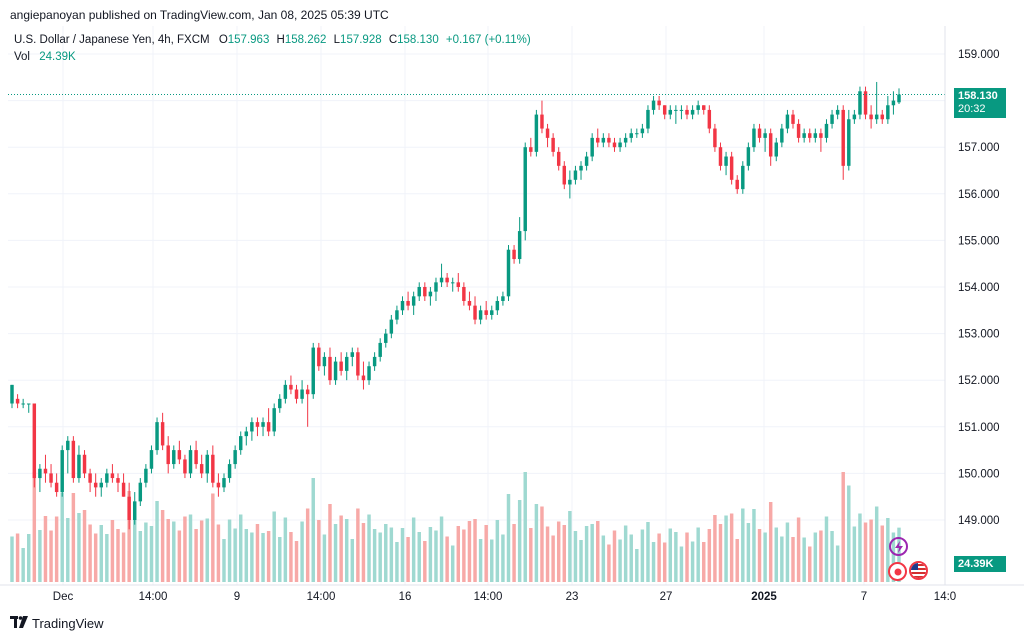 The image size is (1024, 641). What do you see at coordinates (945, 597) in the screenshot?
I see `x-tick-label: 14:0` at bounding box center [945, 597].